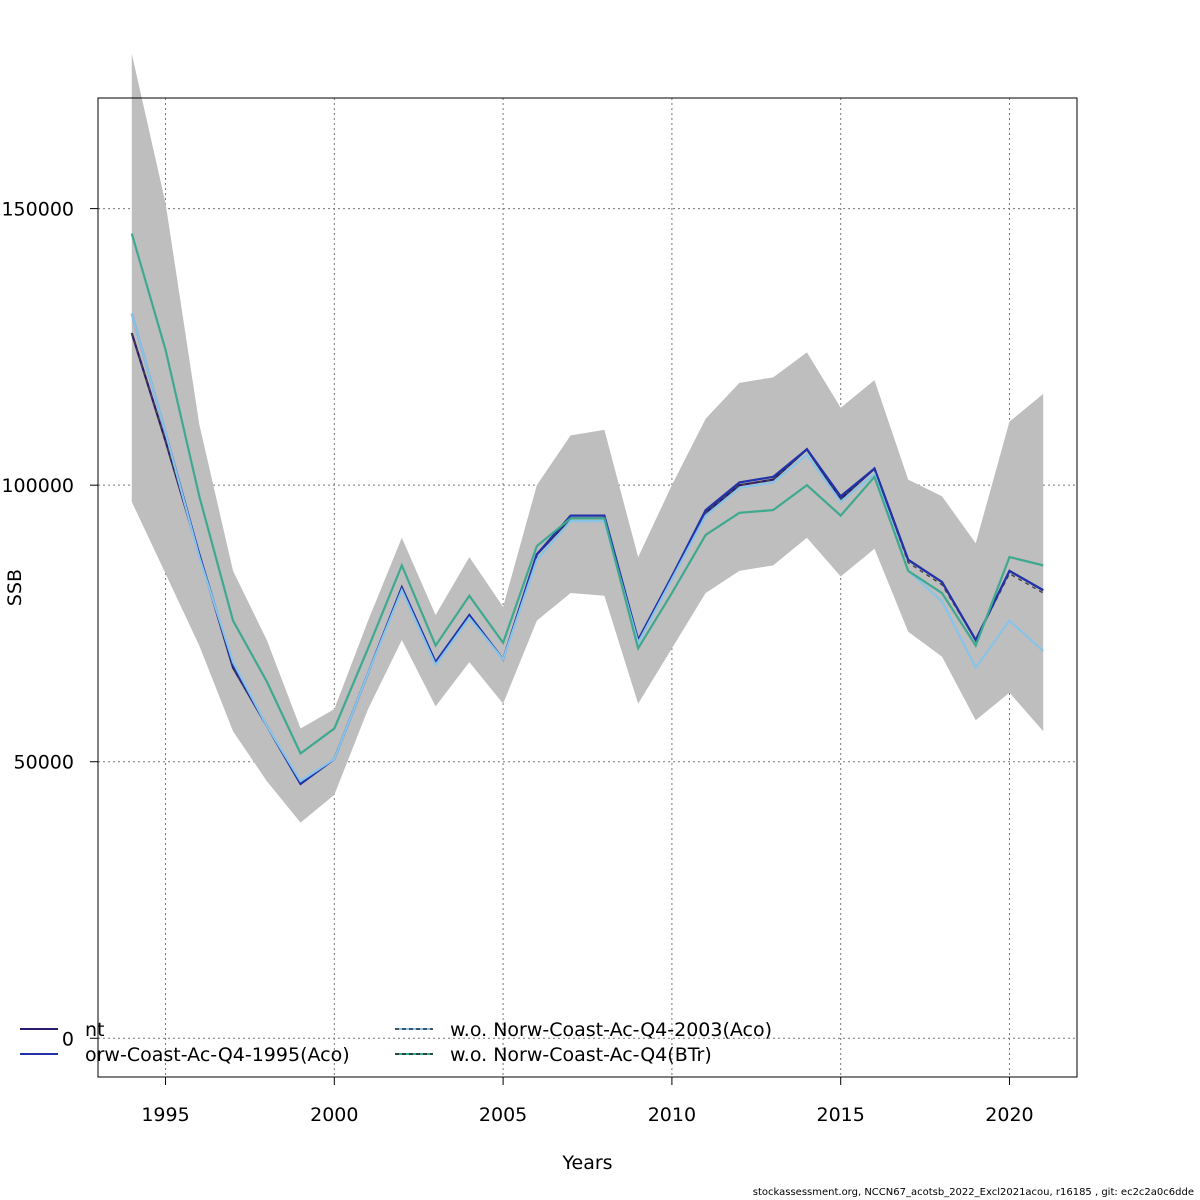  What do you see at coordinates (37, 486) in the screenshot?
I see `y-tick-label: 100000` at bounding box center [37, 486].